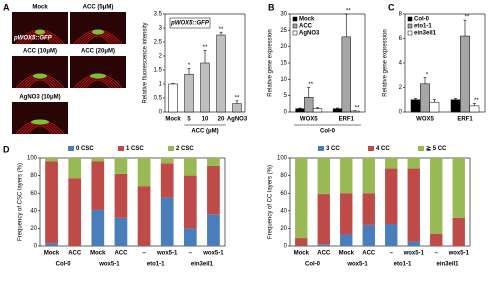 Image resolution: width=493 pixels, height=288 pixels. Describe the element at coordinates (425, 120) in the screenshot. I see `x-tick-label: WOX5` at that location.